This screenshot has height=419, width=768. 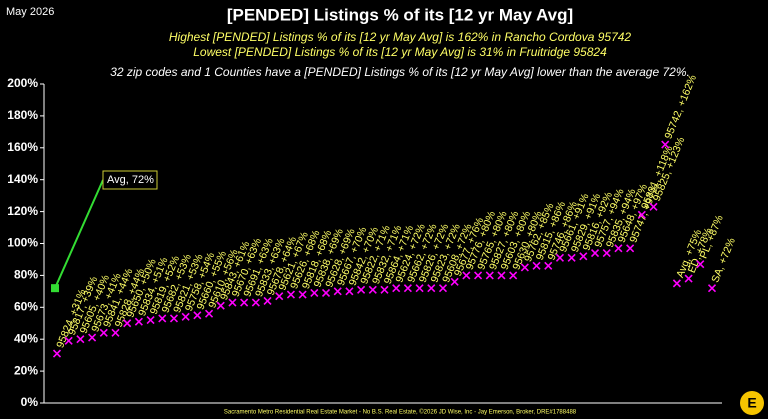 What do you see at coordinates (26, 370) in the screenshot?
I see `y-tick-label: 20%` at bounding box center [26, 370].